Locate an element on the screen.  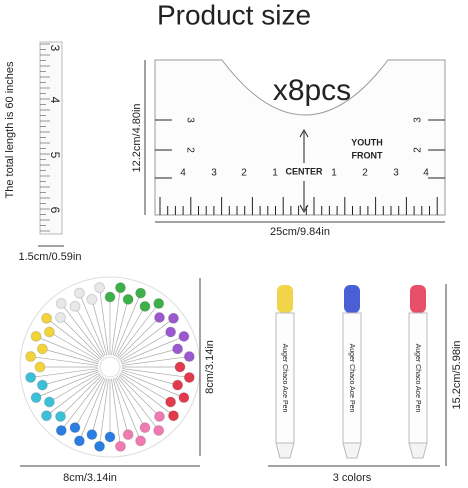
pin-hub is located at coordinates (110, 367).